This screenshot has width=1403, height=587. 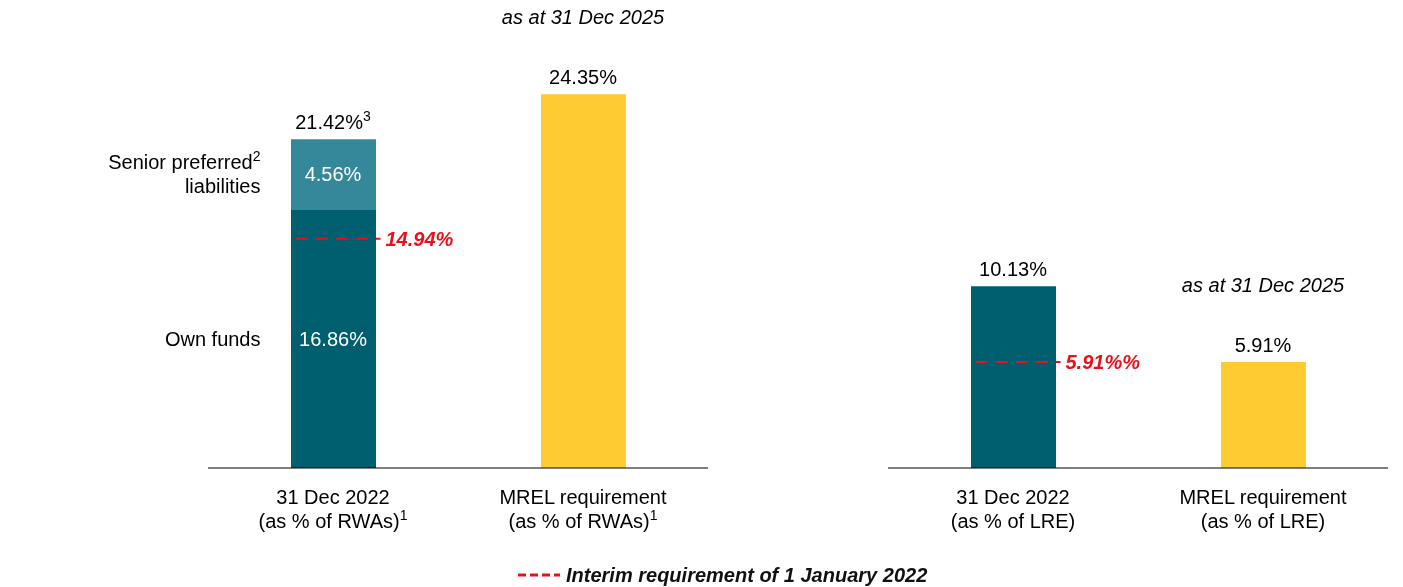 I want to click on data-label: 16.86%, so click(x=333, y=338).